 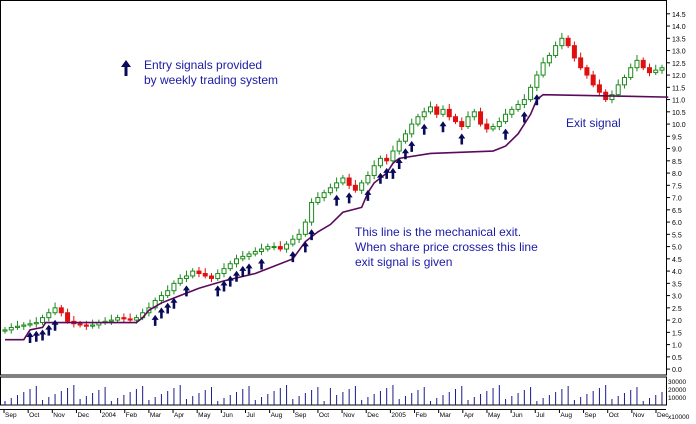 I want to click on exit-line-text-1: This line is the mechanical exit., so click(x=438, y=232).